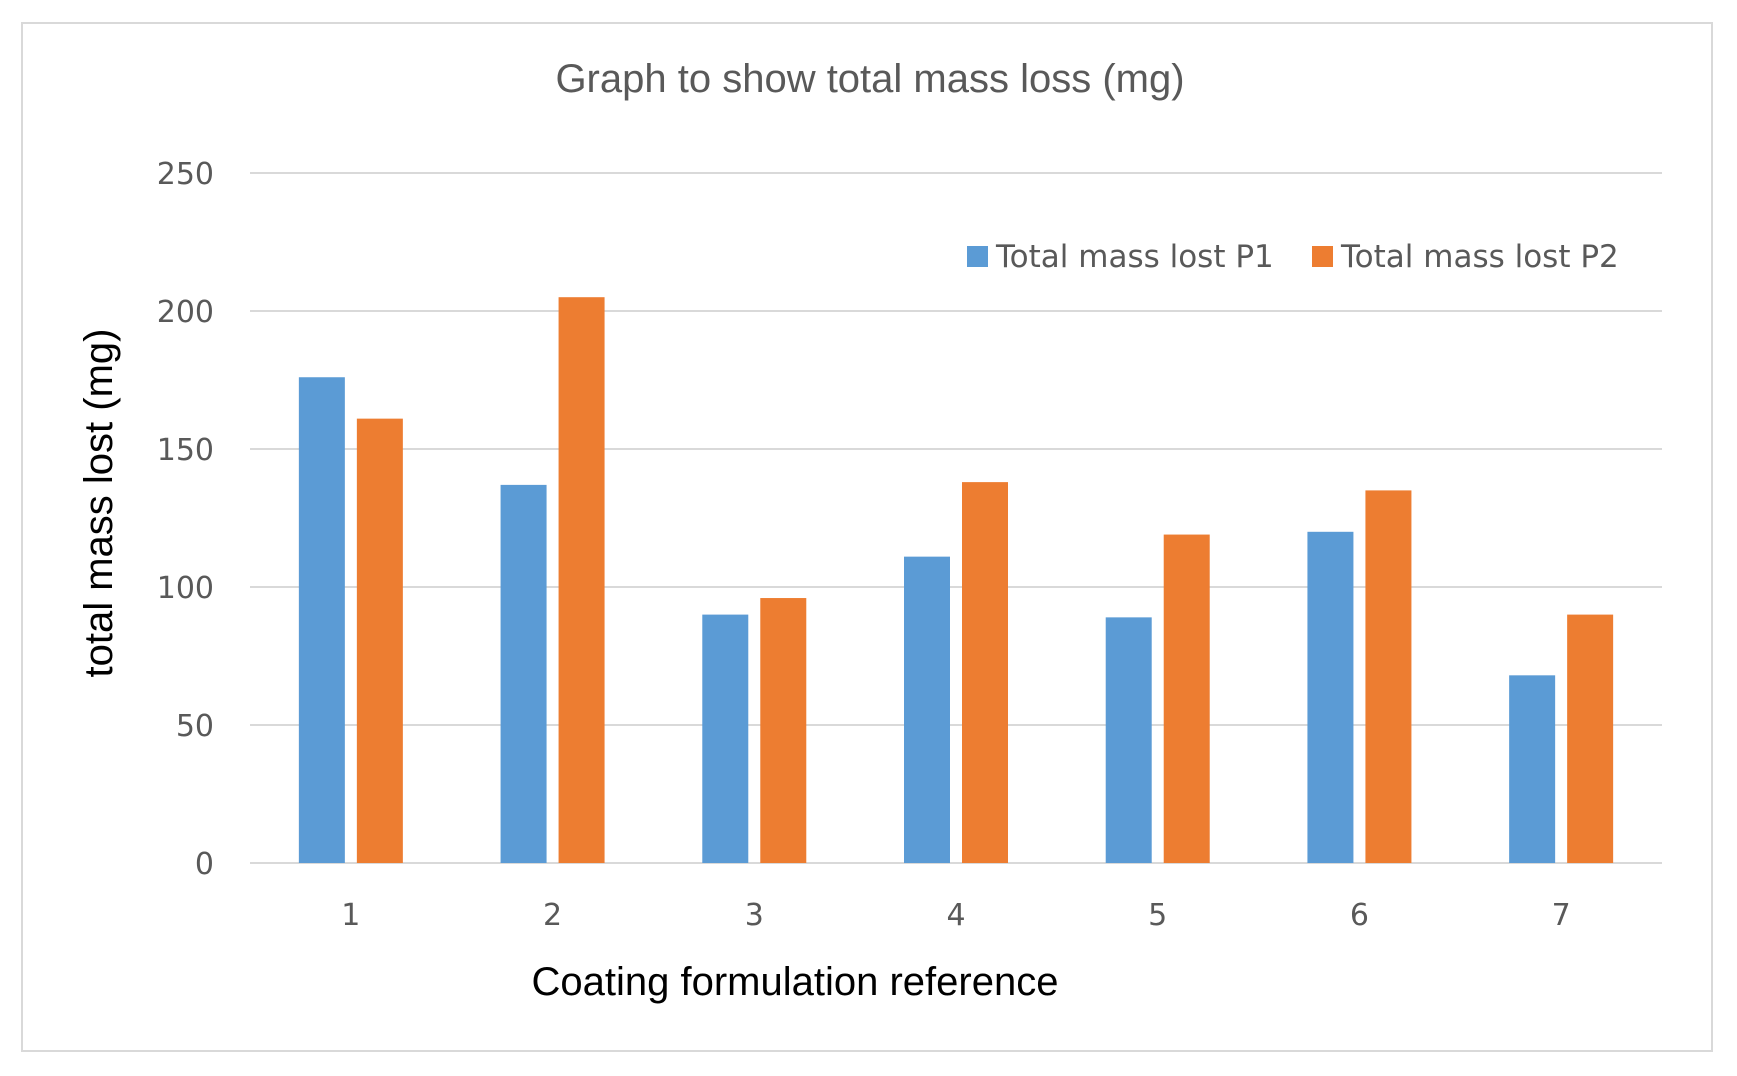 Image resolution: width=1737 pixels, height=1076 pixels. Describe the element at coordinates (204, 864) in the screenshot. I see `y-tick-label: 0` at that location.